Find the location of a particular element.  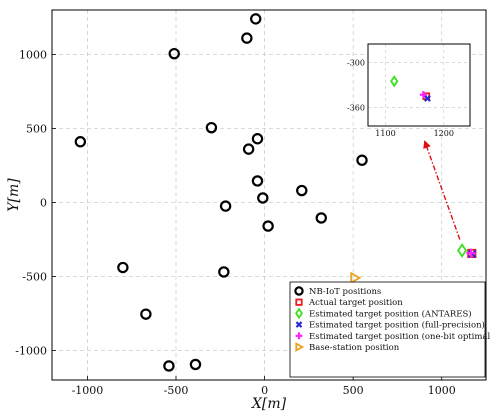

x-tick-label: -500 is located at coordinates (176, 390).